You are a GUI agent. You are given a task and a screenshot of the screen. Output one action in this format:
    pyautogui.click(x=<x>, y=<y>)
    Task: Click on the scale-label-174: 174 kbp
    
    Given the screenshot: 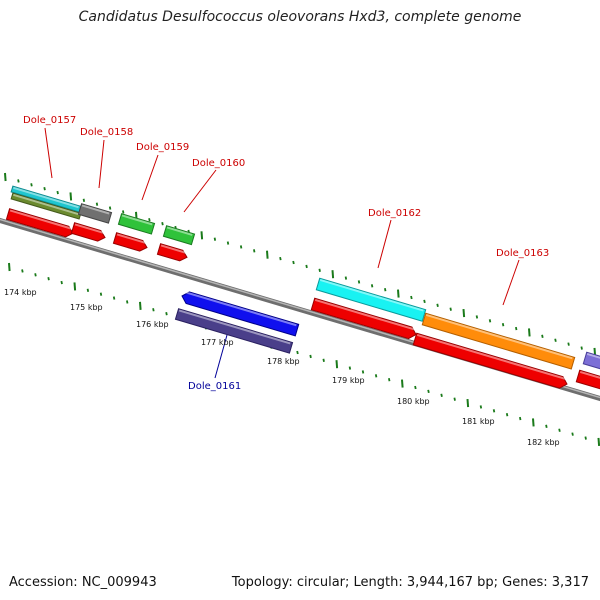 What is the action you would take?
    pyautogui.click(x=20, y=292)
    